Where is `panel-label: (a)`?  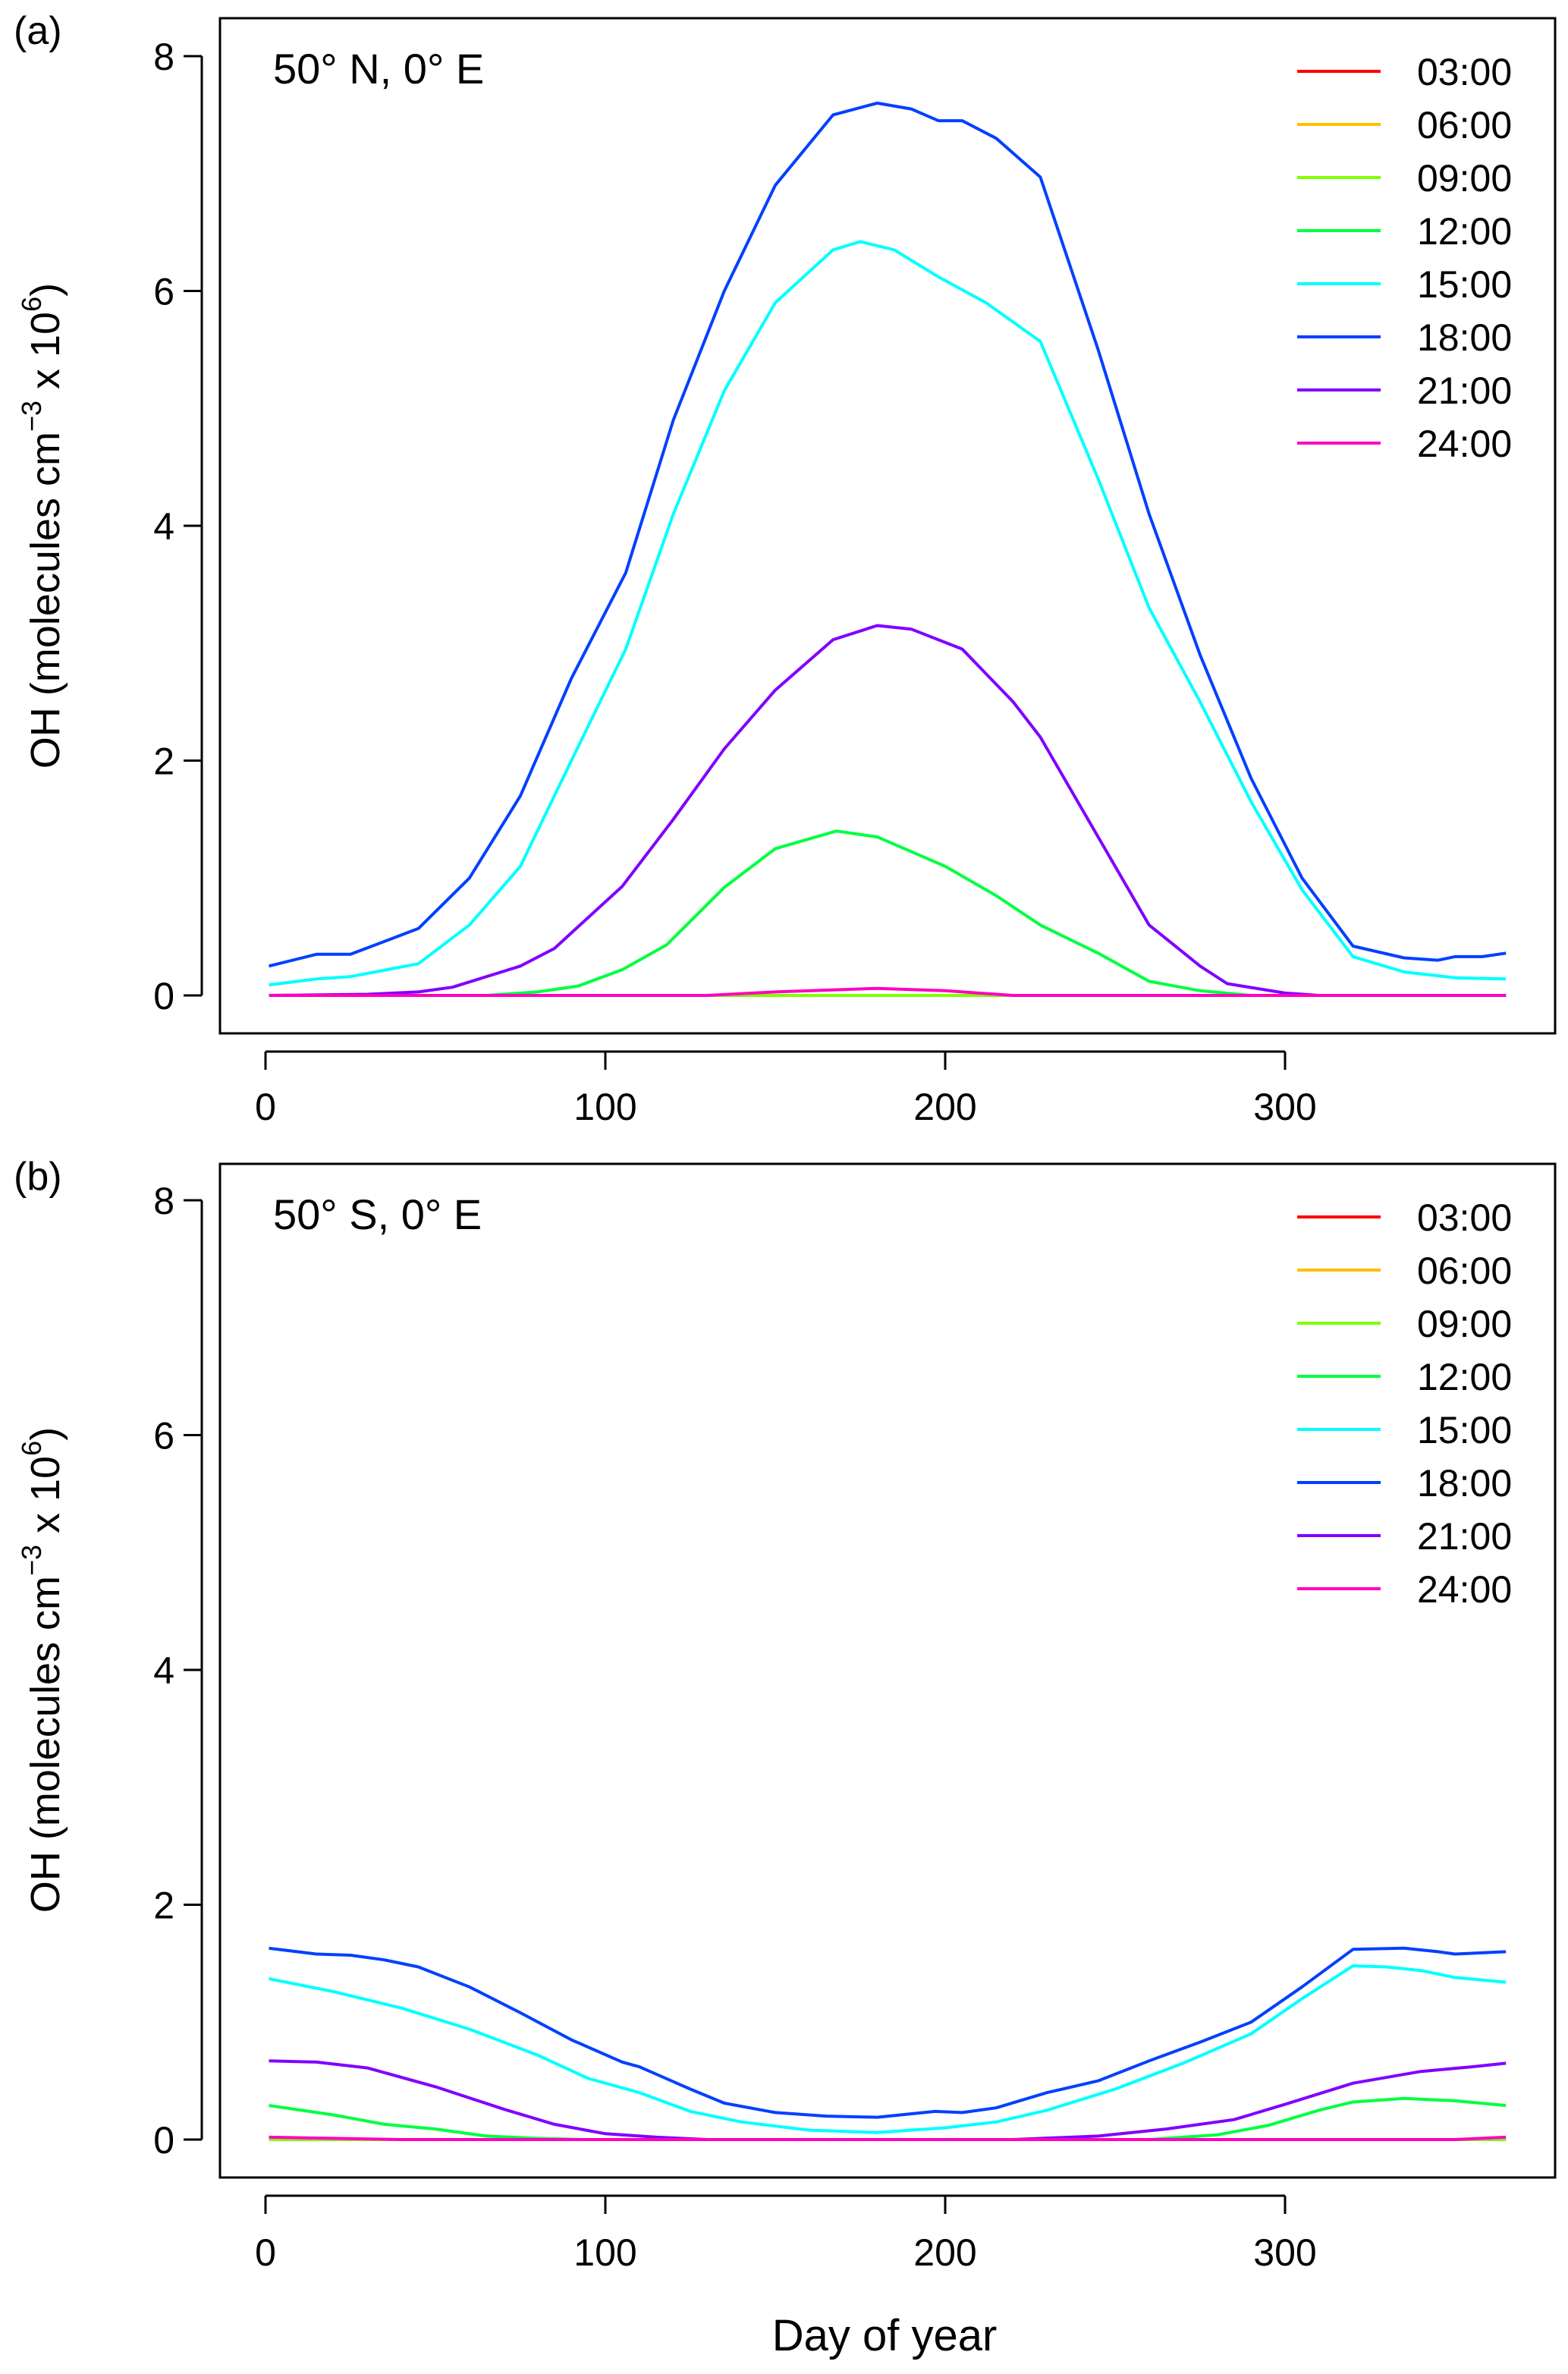
panel-label: (a) is located at coordinates (38, 31).